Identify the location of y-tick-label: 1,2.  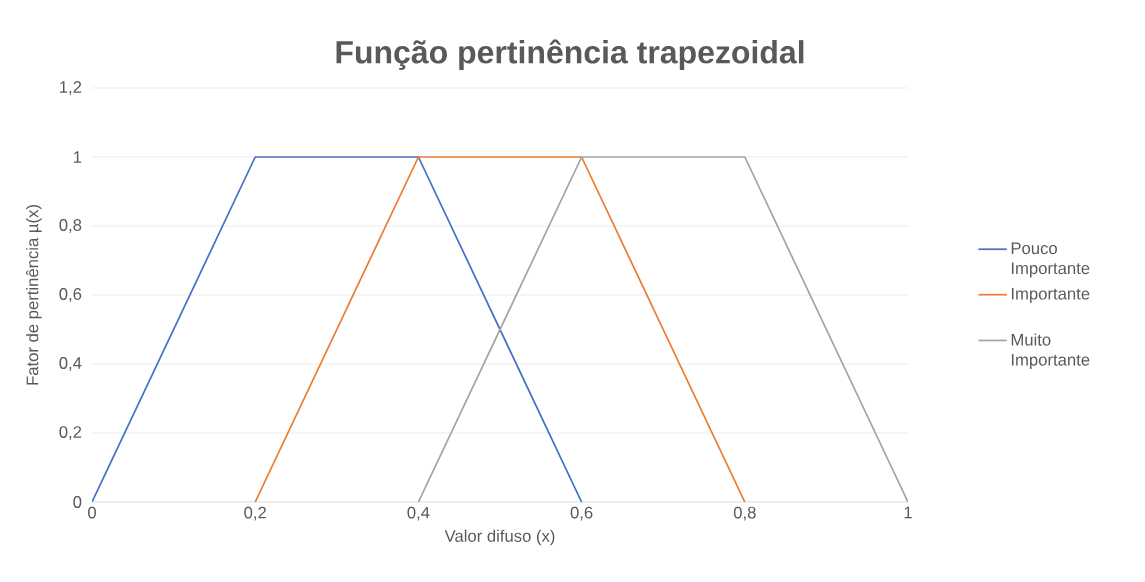
(71, 88).